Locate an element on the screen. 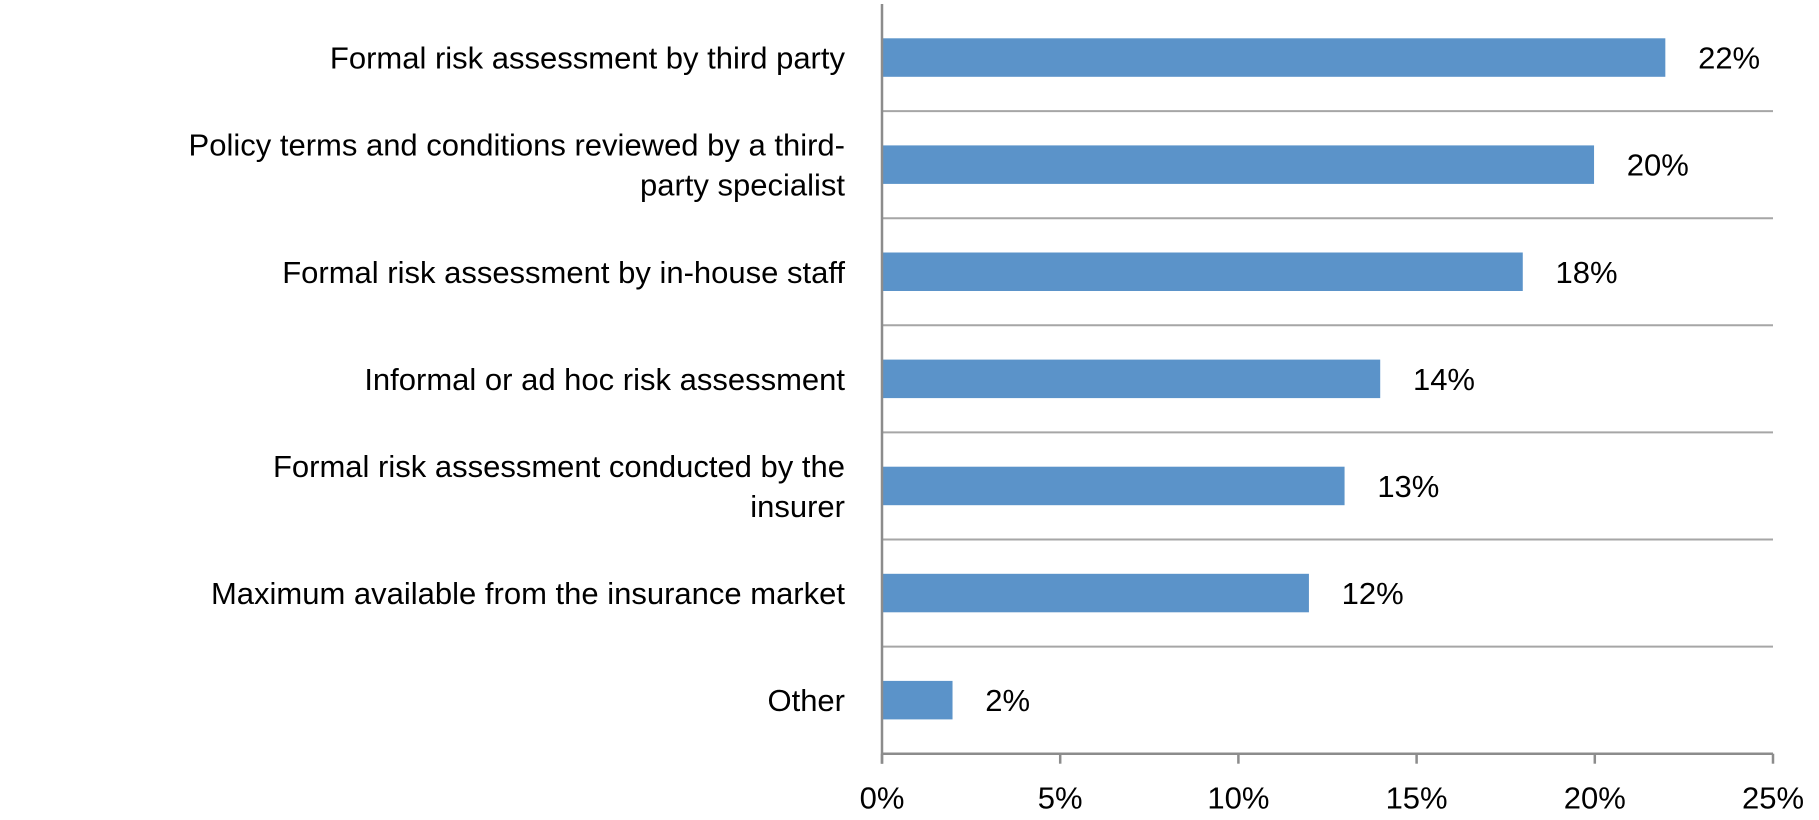  x-tick-label: 20% is located at coordinates (1595, 798).